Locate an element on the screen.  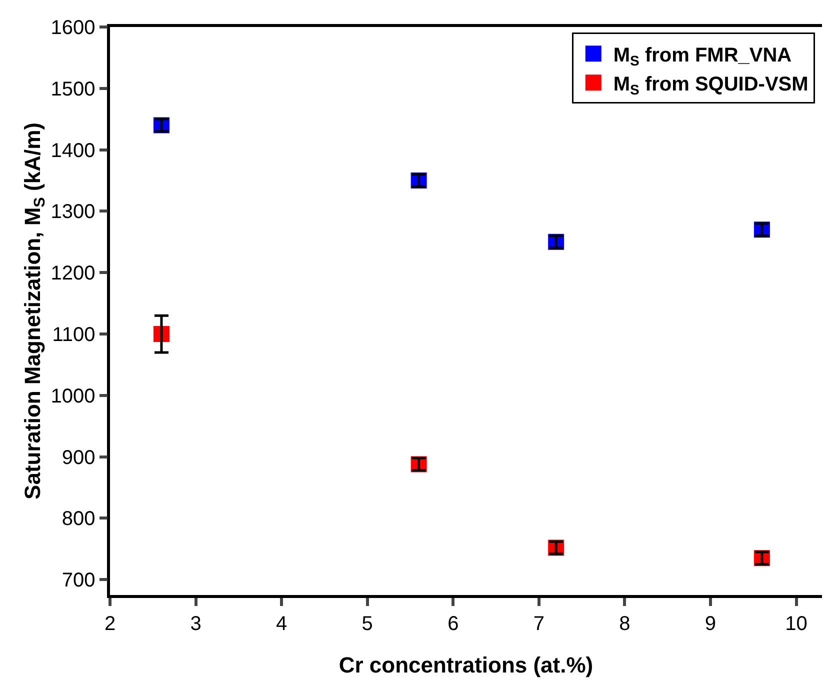
x-tick-label: 6 is located at coordinates (453, 623).